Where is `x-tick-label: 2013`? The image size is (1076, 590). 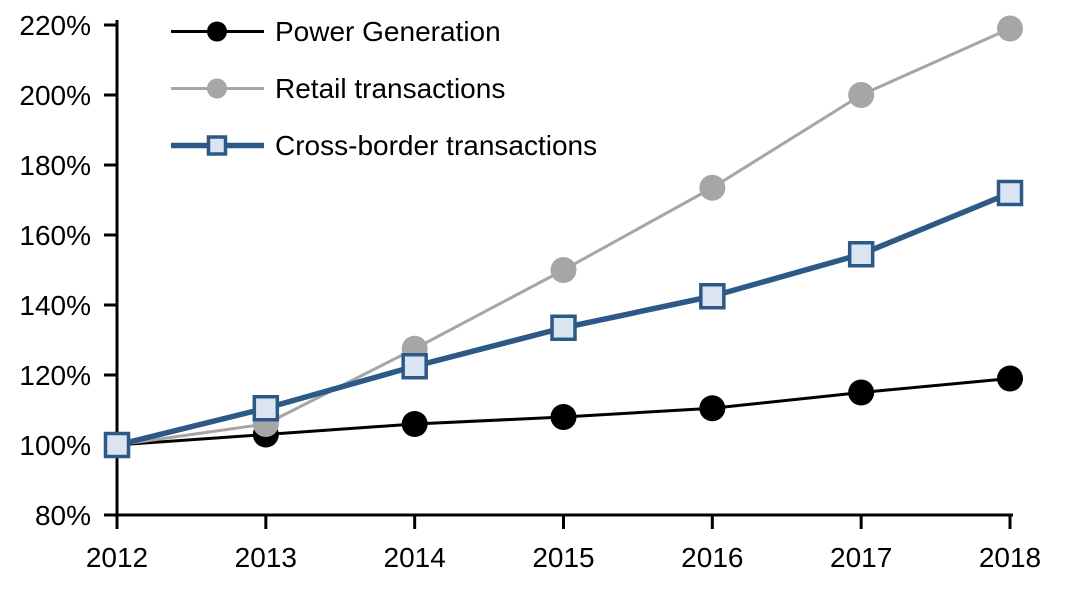
x-tick-label: 2013 is located at coordinates (266, 557).